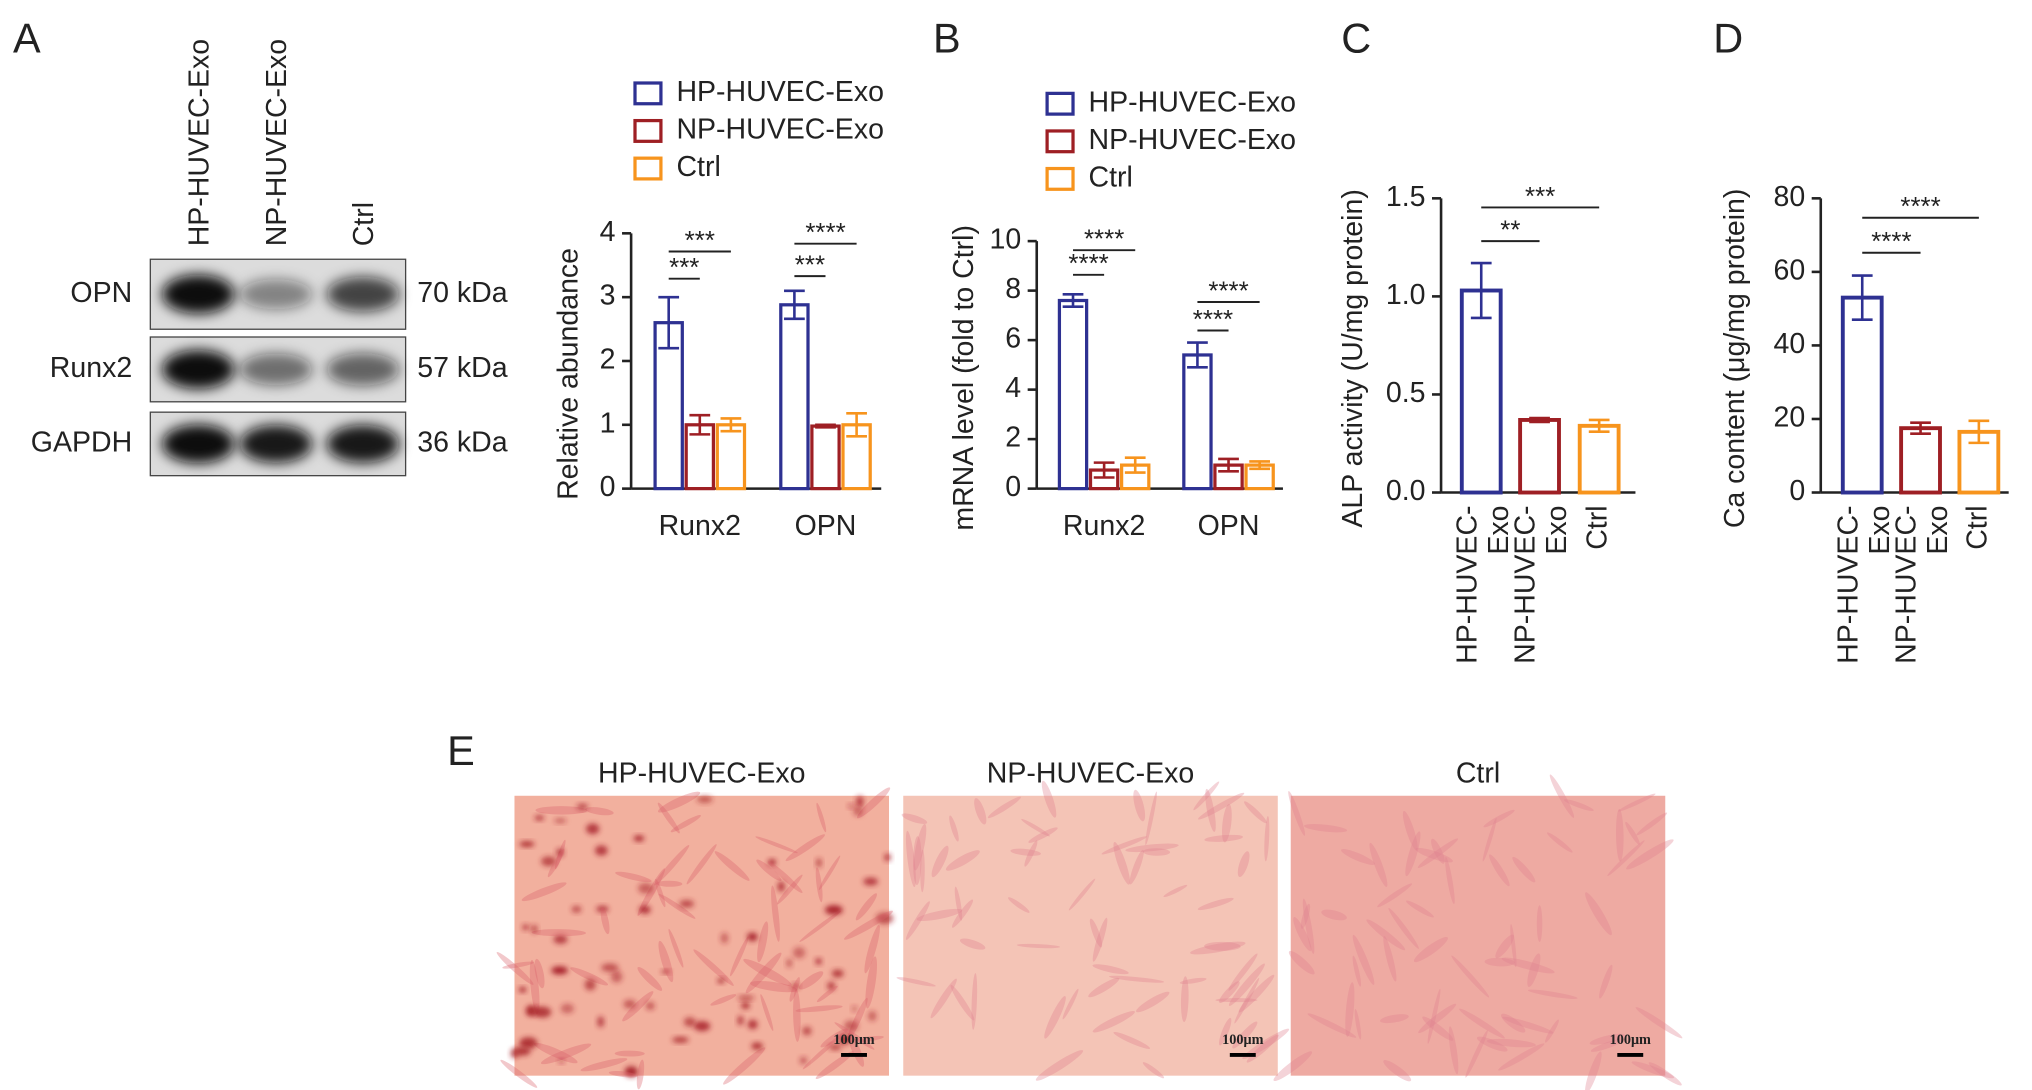 This screenshot has height=1090, width=2032. Describe the element at coordinates (698, 167) in the screenshot. I see `legend-label: Ctrl` at that location.